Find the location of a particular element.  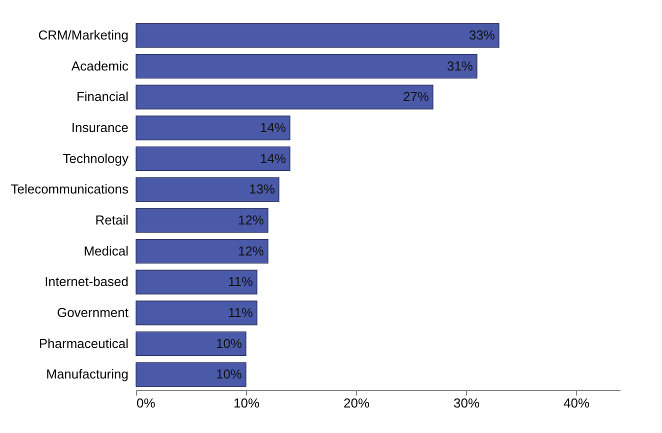

y-tick-label: Internet-based is located at coordinates (86, 282).